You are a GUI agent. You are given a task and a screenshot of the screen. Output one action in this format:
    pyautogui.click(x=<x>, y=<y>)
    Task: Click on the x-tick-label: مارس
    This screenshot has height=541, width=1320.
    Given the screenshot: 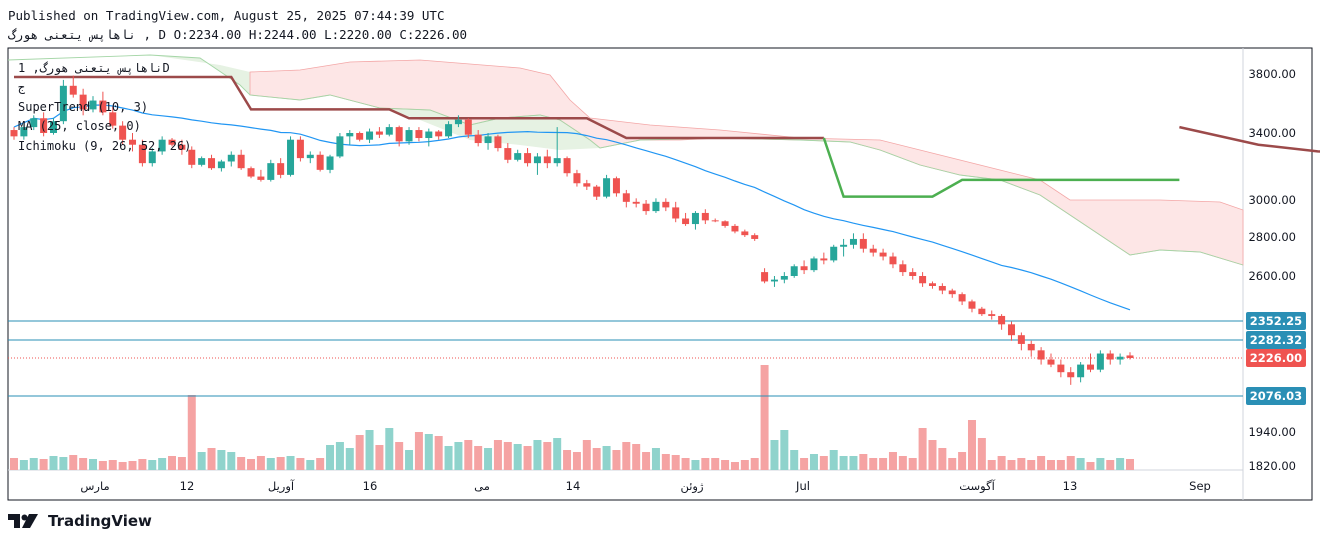 What is the action you would take?
    pyautogui.click(x=94, y=486)
    